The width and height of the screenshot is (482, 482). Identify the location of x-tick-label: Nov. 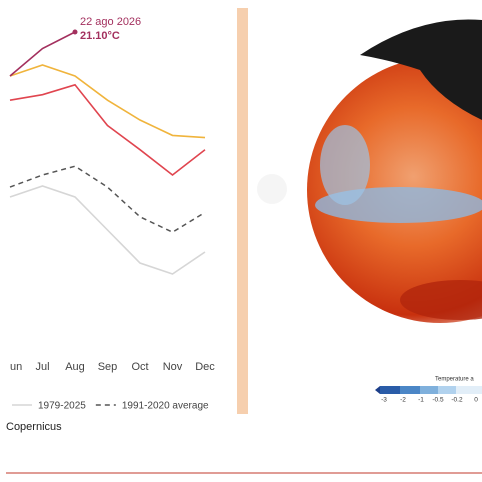
(173, 367).